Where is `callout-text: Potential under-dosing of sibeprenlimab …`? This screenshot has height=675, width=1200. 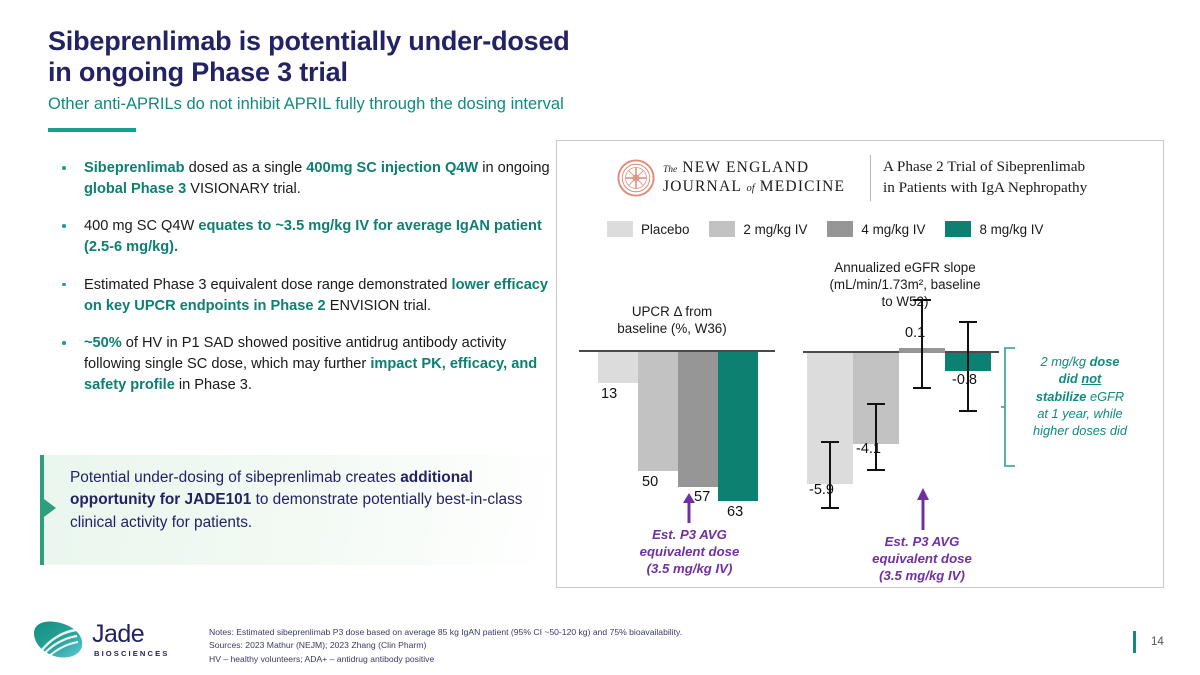
callout-text: Potential under-dosing of sibeprenlimab … is located at coordinates (296, 500).